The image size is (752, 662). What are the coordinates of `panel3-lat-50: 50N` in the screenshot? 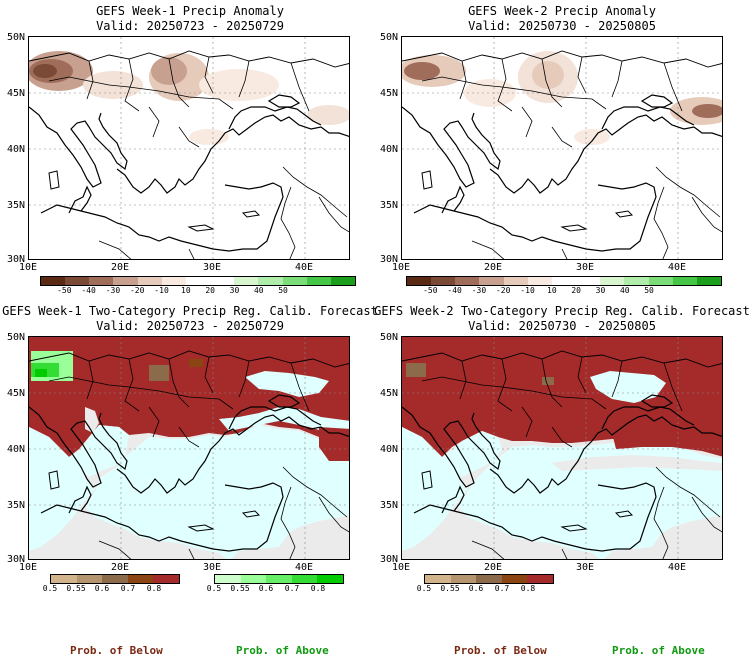 It's located at (15, 337).